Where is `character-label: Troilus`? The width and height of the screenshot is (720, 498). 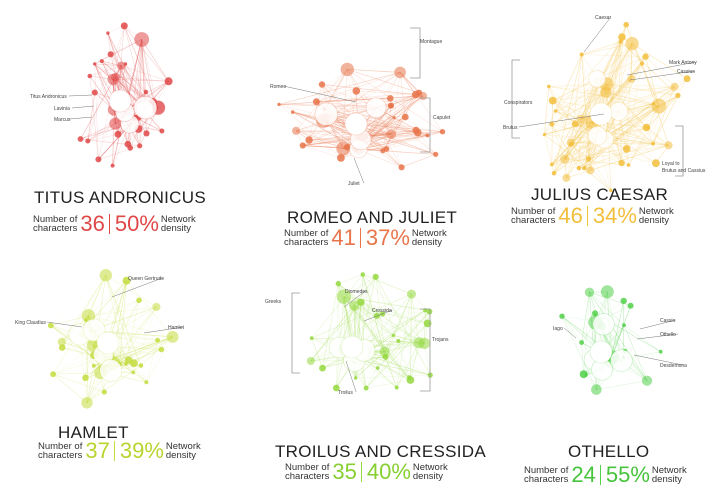 character-label: Troilus is located at coordinates (345, 393).